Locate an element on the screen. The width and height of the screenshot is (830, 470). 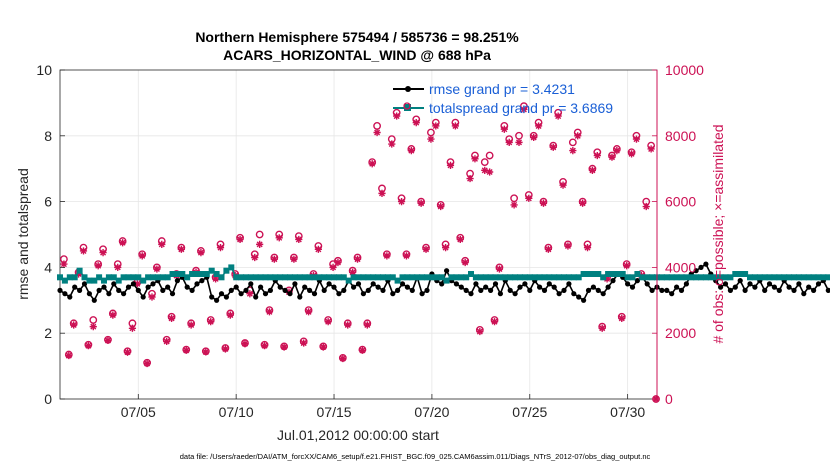
y-tick-label-left: 10 is located at coordinates (44, 70).